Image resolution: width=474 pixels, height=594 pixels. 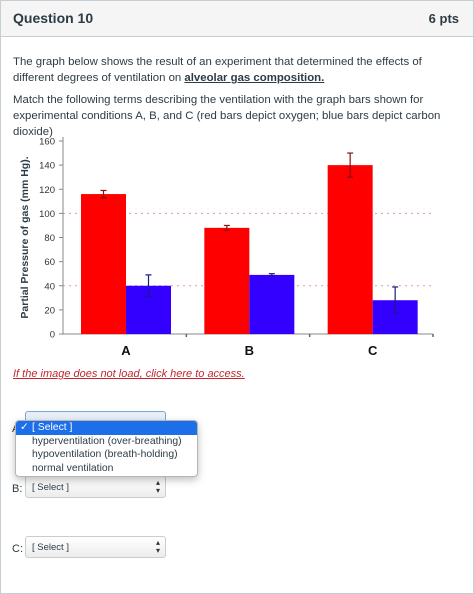 What do you see at coordinates (73, 468) in the screenshot?
I see `dropdown-option-normal: normal ventilation` at bounding box center [73, 468].